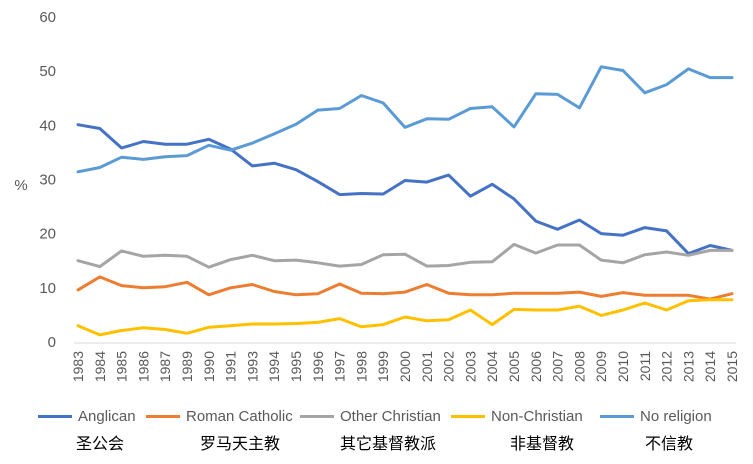  Describe the element at coordinates (209, 366) in the screenshot. I see `x-tick-label: 1990` at that location.